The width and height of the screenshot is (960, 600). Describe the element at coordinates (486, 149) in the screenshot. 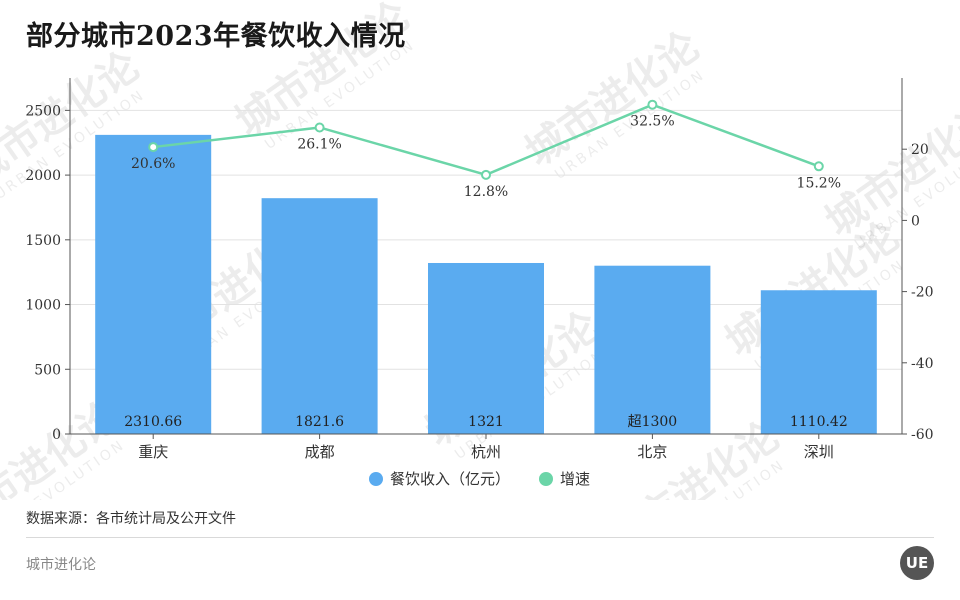

I see `line-series: 20.6% 26.1% 12.8% 32.5% 15.2%` at that location.